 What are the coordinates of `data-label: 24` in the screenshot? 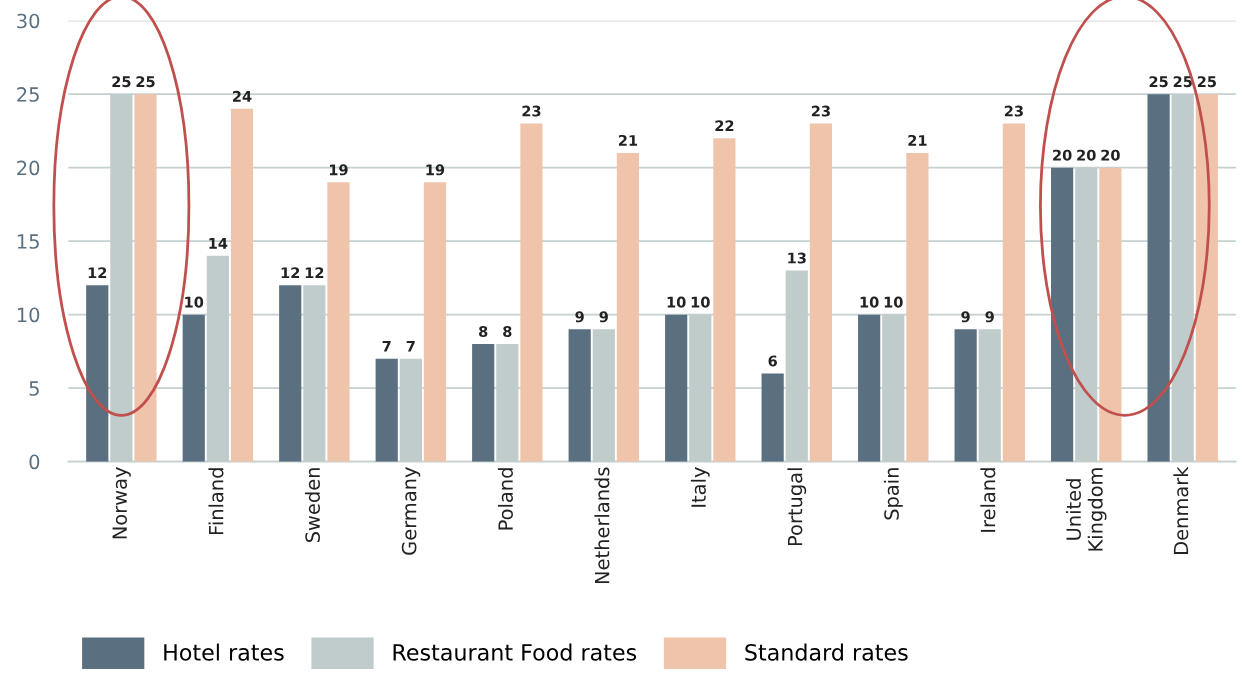 It's located at (242, 96).